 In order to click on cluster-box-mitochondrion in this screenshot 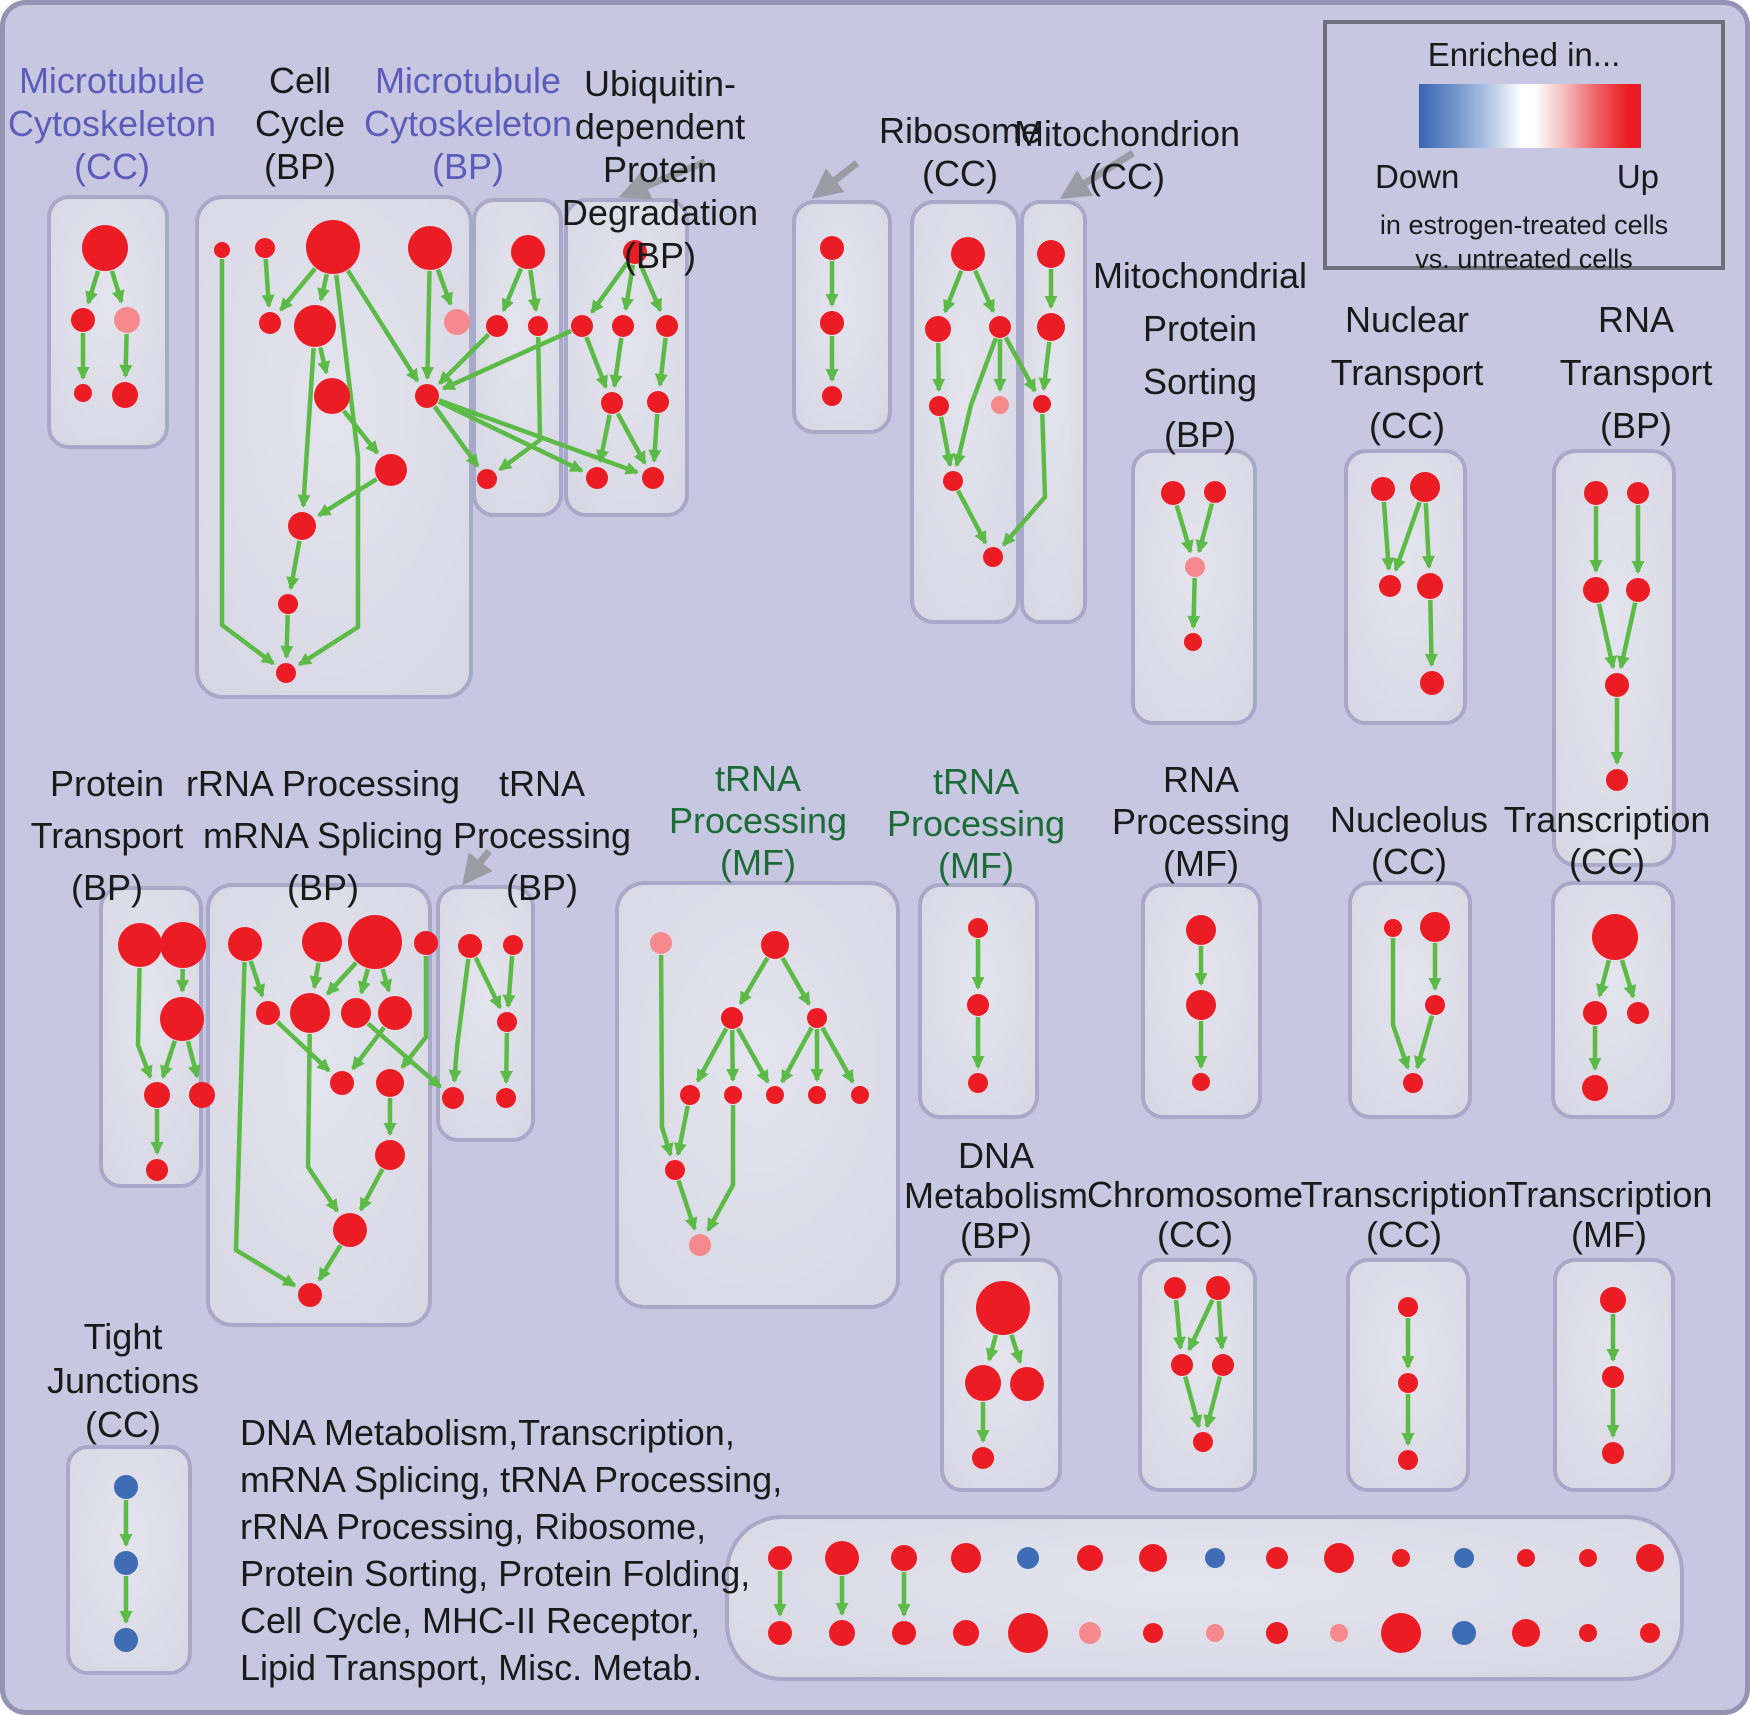, I will do `click(1053, 412)`.